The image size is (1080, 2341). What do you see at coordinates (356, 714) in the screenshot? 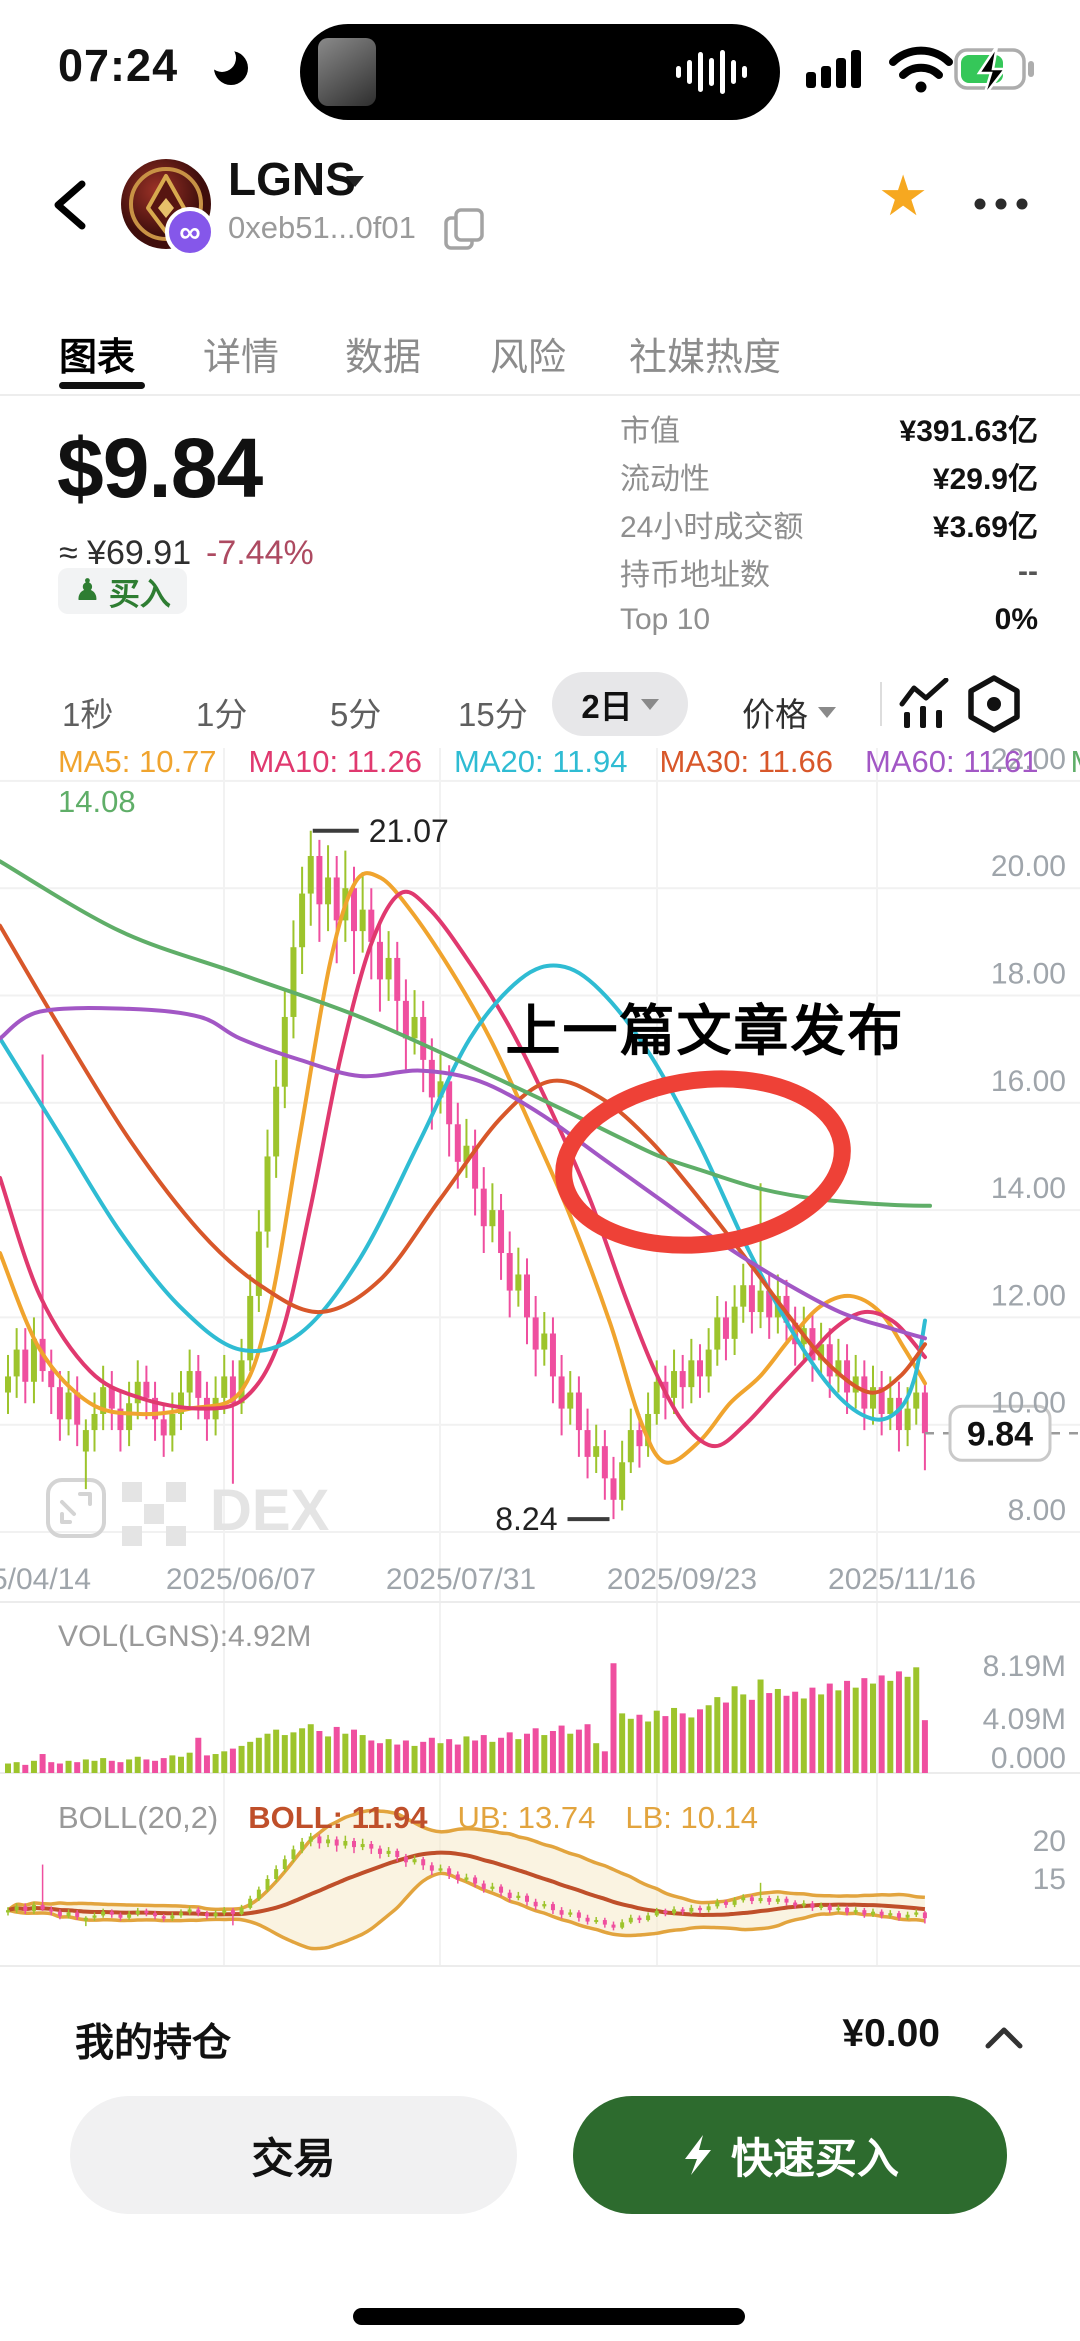
I see `timeframe-5m: 5分` at bounding box center [356, 714].